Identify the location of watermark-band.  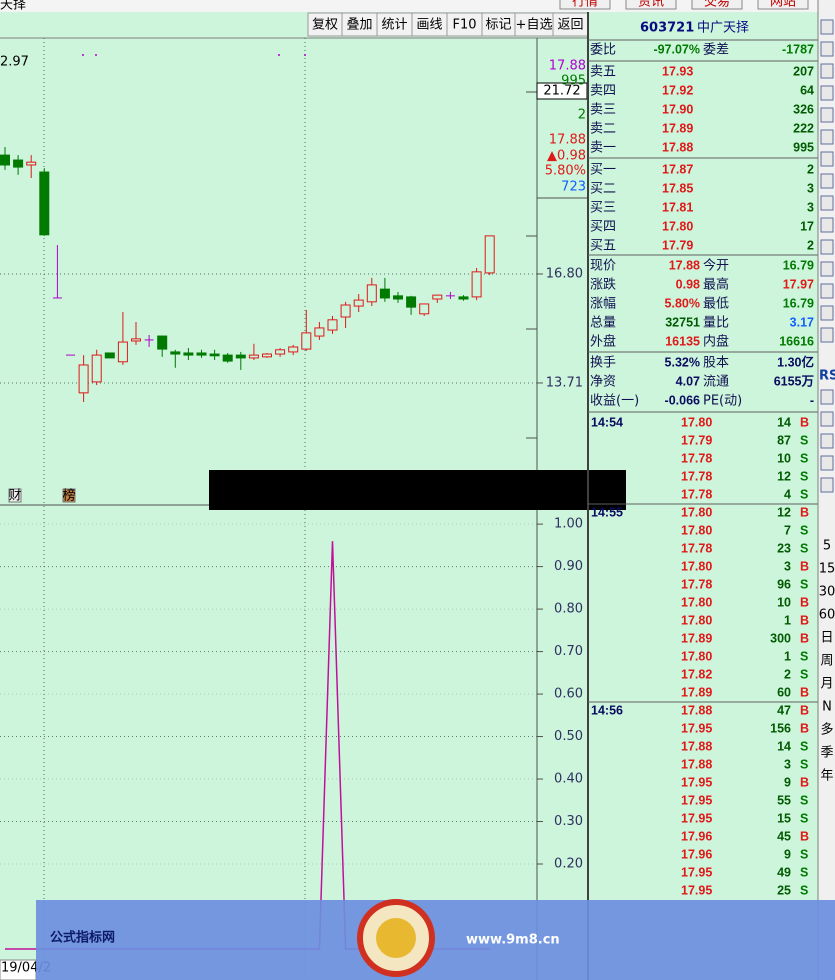
(435, 940).